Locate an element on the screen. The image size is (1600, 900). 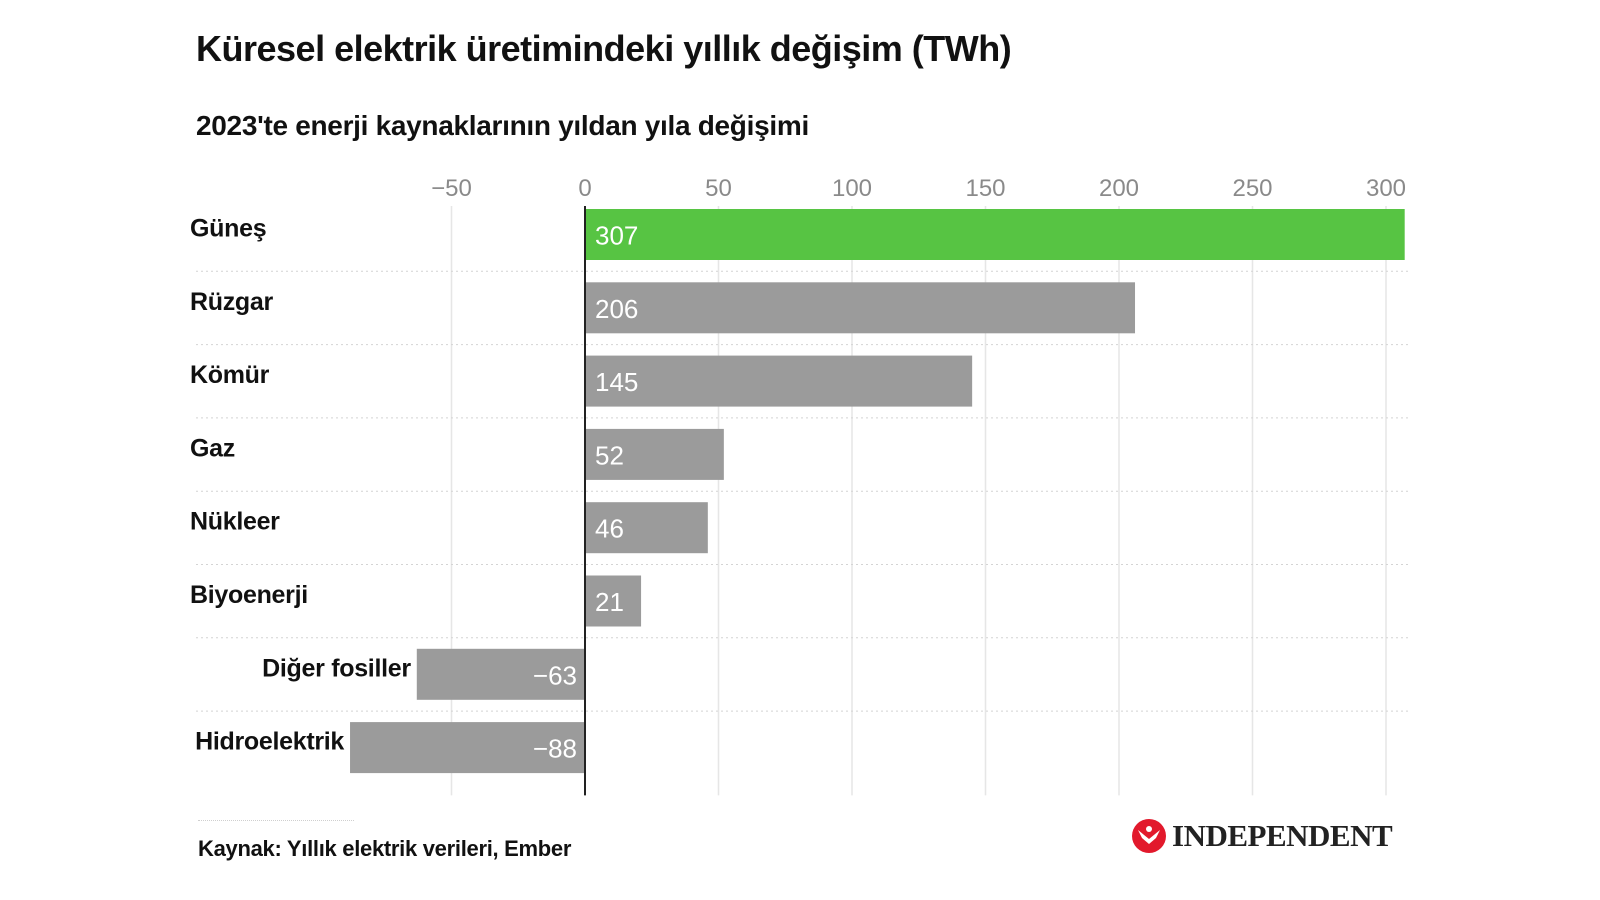
source-note: Kaynak: Yıllık elektrik verileri, Ember is located at coordinates (385, 848).